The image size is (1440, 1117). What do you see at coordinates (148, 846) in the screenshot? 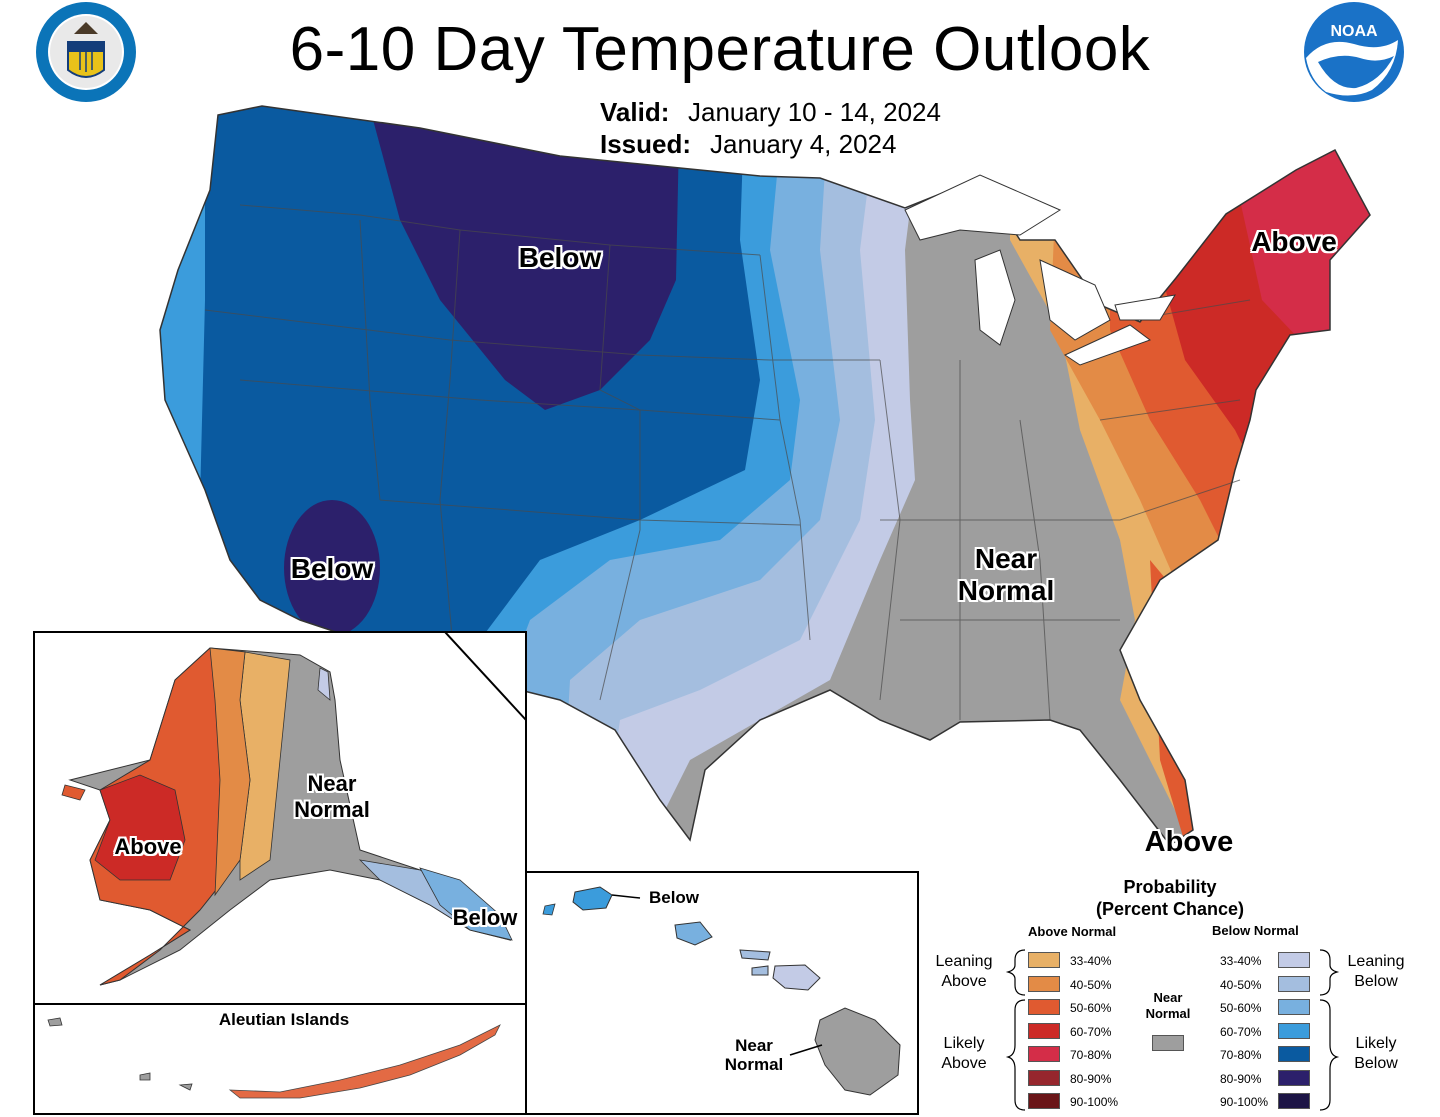
I see `alaska-label-above: Above` at bounding box center [148, 846].